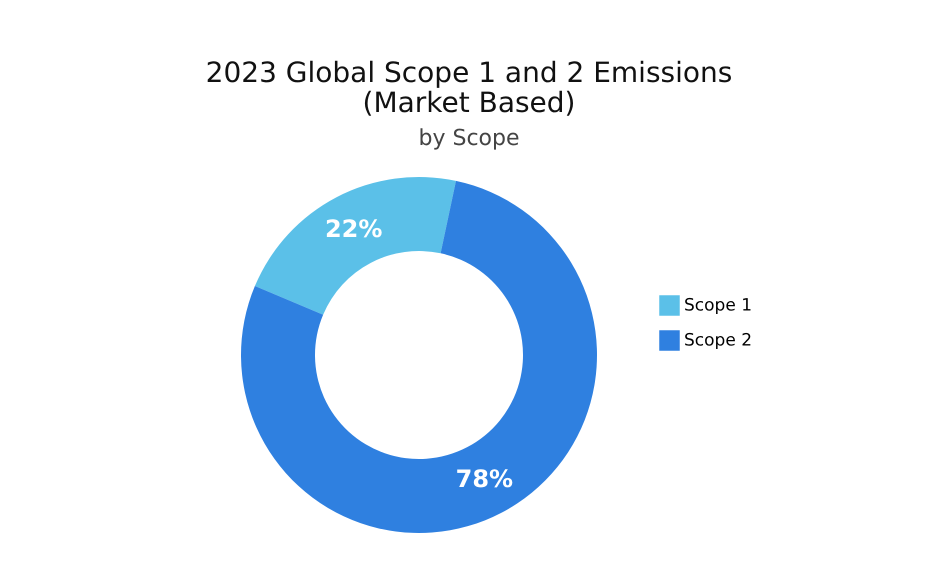  Describe the element at coordinates (355, 246) in the screenshot. I see `donut-slice` at that location.